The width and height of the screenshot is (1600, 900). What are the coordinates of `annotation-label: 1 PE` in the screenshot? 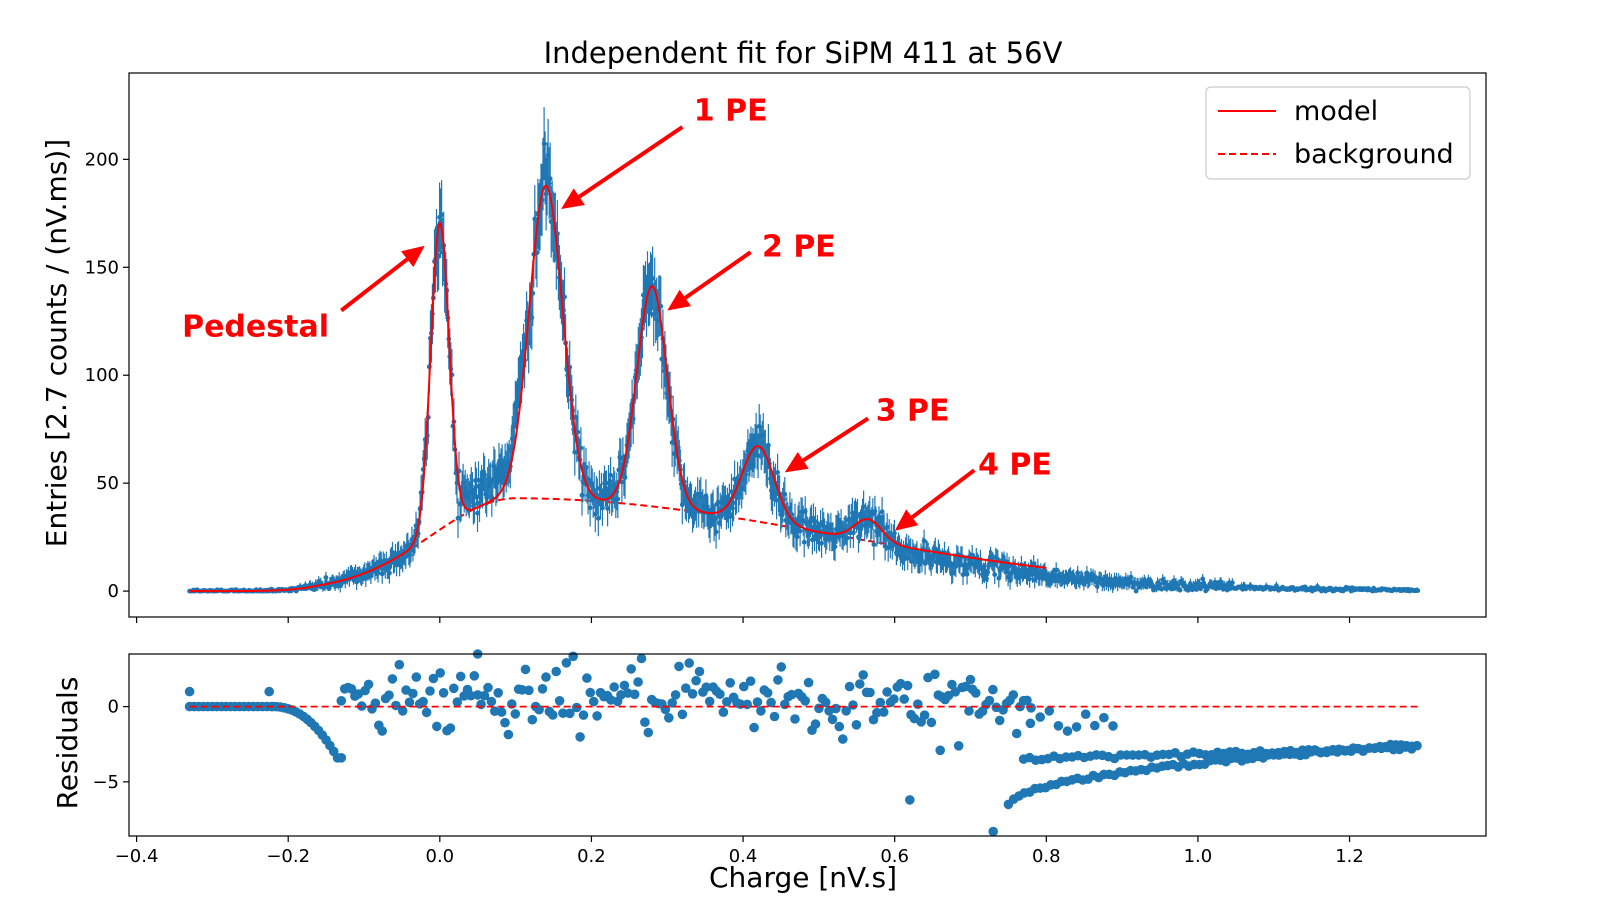 It's located at (731, 111).